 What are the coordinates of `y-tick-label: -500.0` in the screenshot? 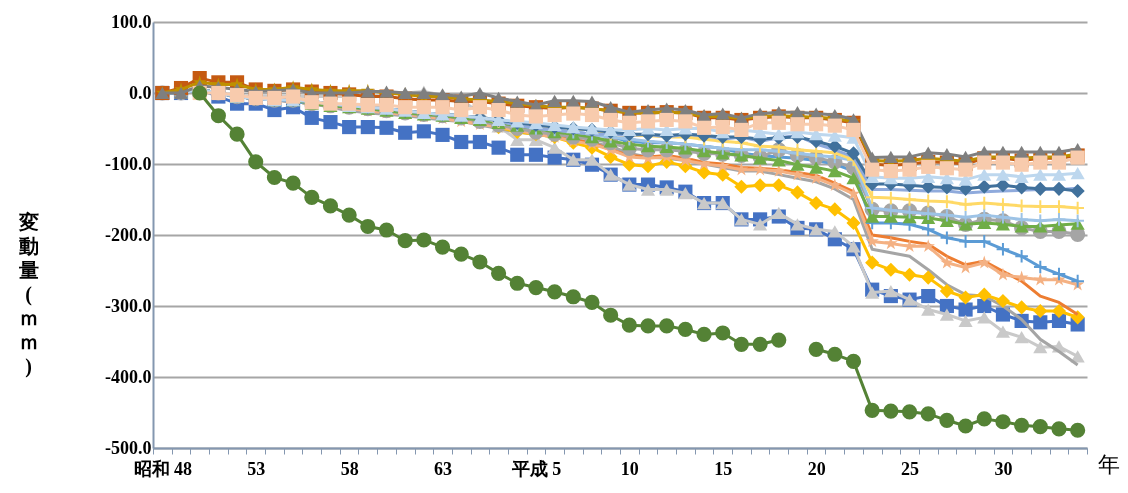 It's located at (128, 447).